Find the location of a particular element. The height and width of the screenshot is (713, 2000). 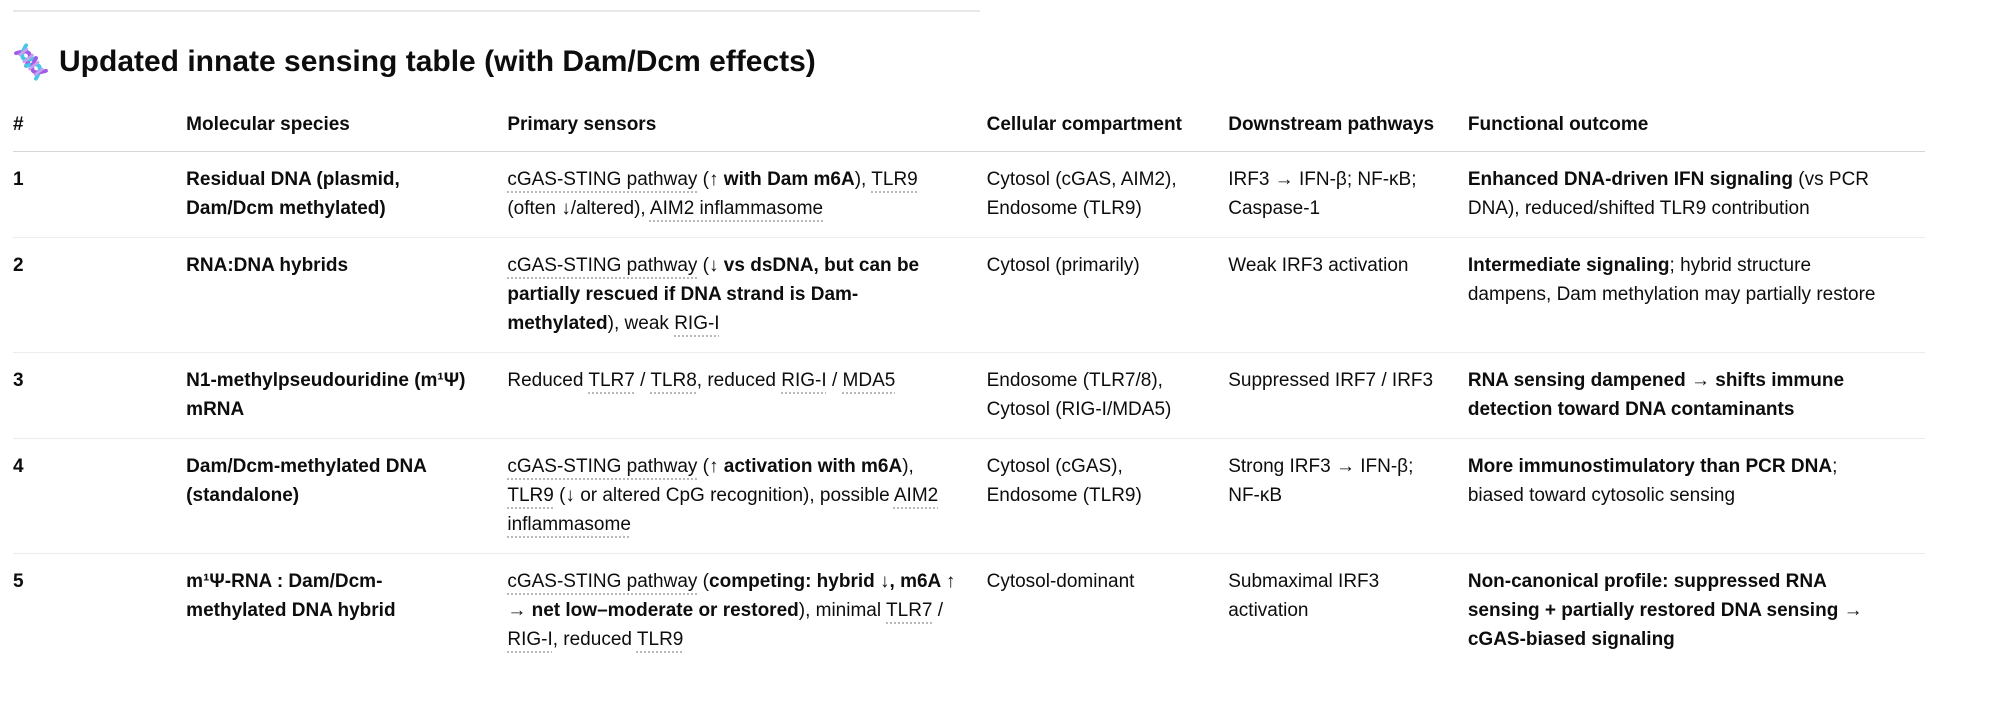

cell-cellular-compartment: Cytosol (cGAS), Endosome (TLR9) is located at coordinates (1107, 496).